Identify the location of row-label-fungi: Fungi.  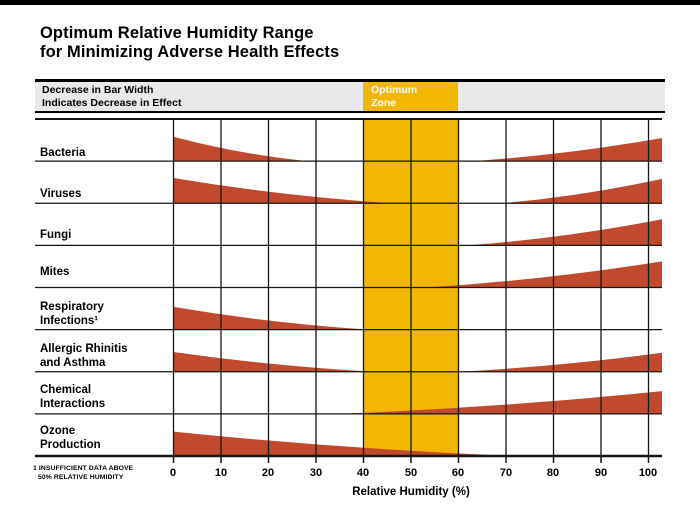
(56, 235).